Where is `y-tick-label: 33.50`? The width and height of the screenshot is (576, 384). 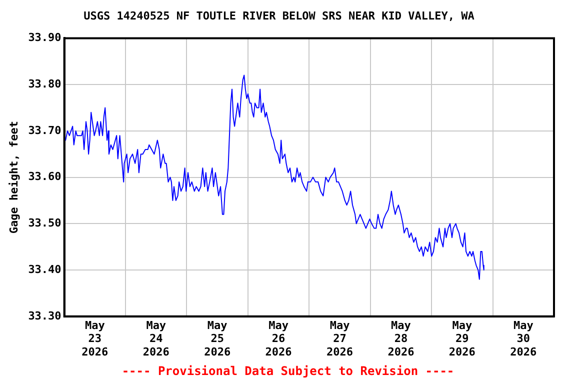
y-tick-label: 33.50 is located at coordinates (45, 223).